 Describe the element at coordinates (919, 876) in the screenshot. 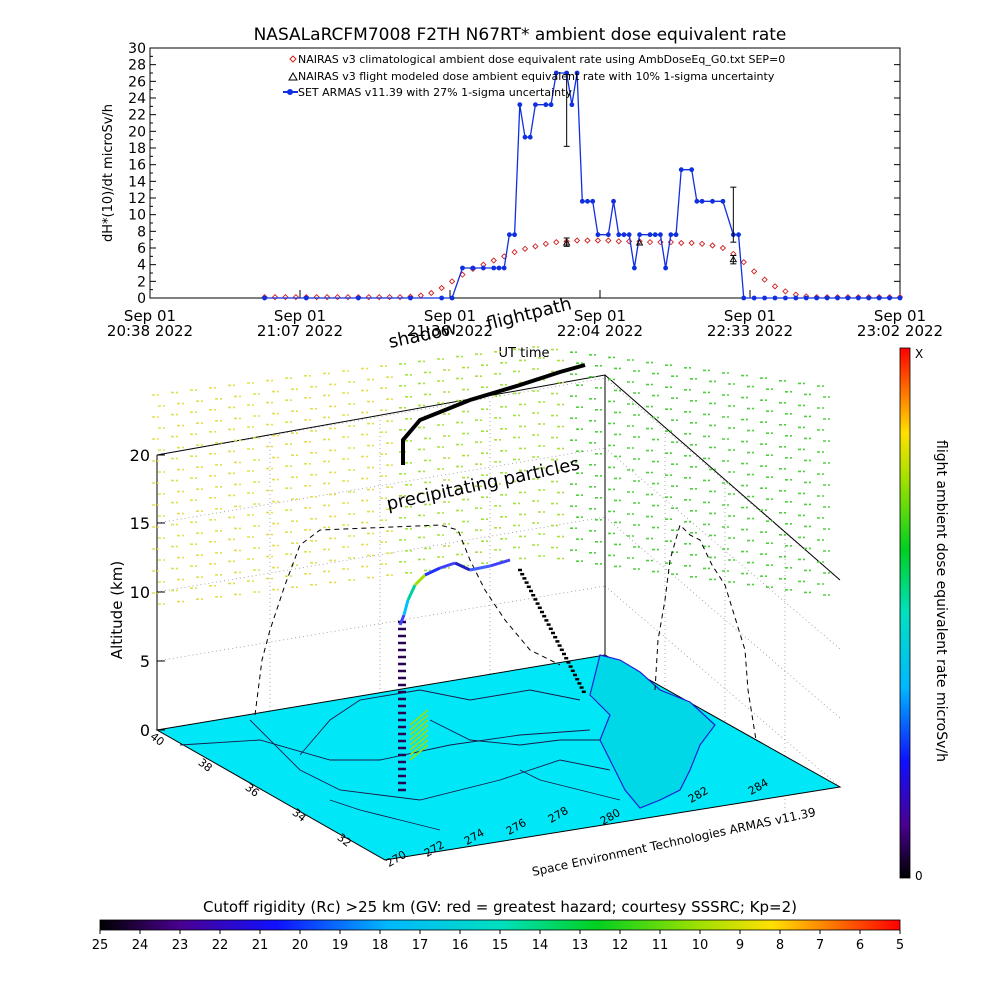

I see `dose-rate-colorbar-bottom-label: 0` at that location.